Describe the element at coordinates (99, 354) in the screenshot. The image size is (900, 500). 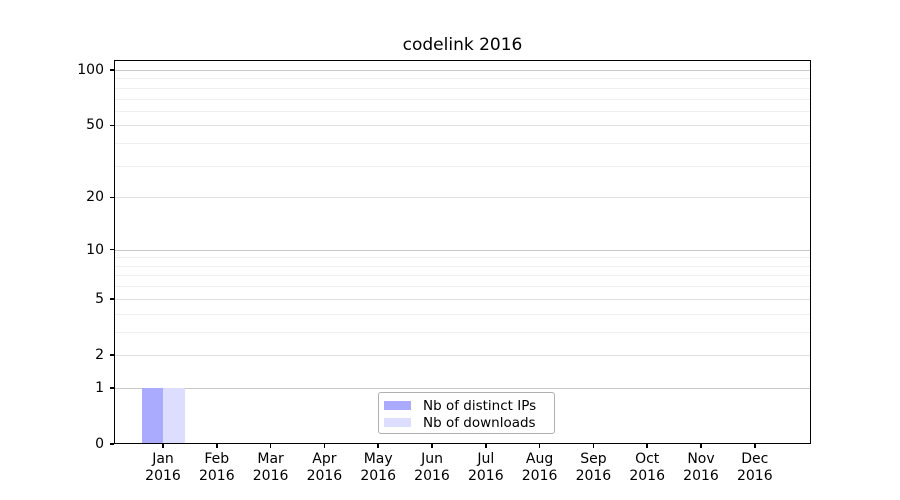
I see `y-tick-label: 2` at that location.